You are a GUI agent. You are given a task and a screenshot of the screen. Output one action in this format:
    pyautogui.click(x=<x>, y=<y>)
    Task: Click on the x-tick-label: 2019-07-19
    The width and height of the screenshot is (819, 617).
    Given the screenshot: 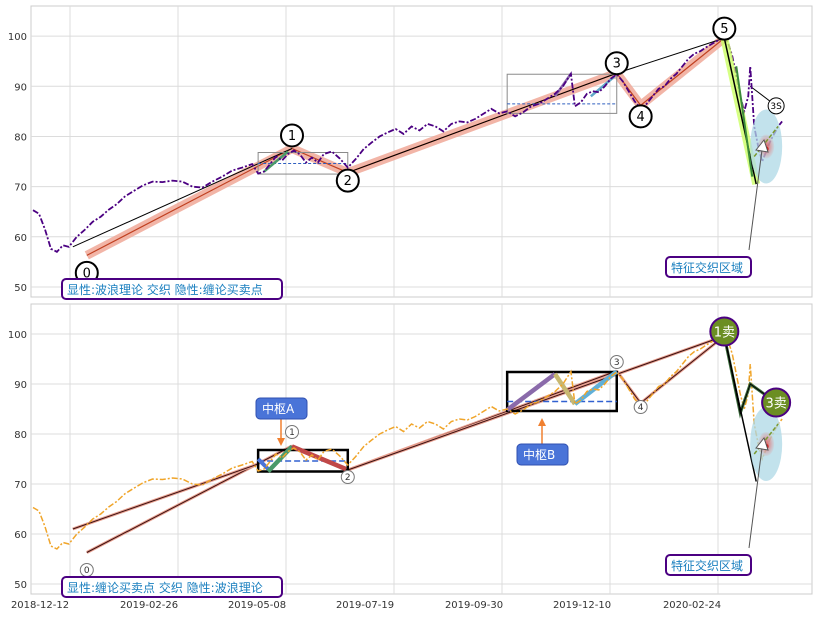 What is the action you would take?
    pyautogui.click(x=365, y=605)
    